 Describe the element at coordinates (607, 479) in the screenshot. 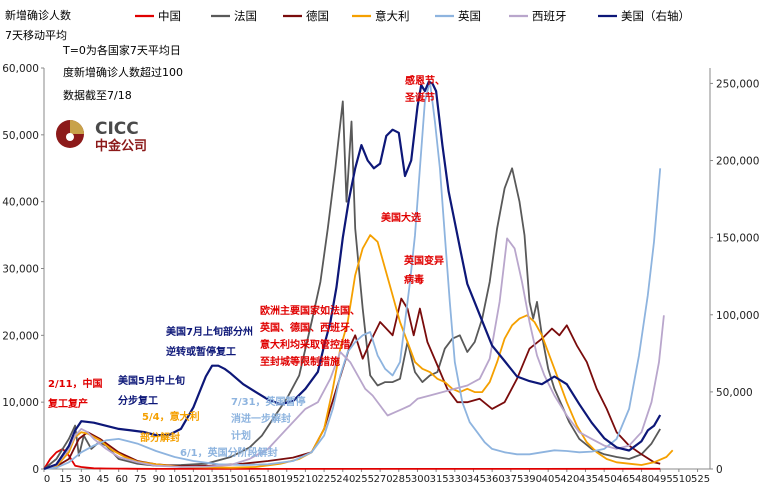

I see `x-tick-label: 450` at that location.